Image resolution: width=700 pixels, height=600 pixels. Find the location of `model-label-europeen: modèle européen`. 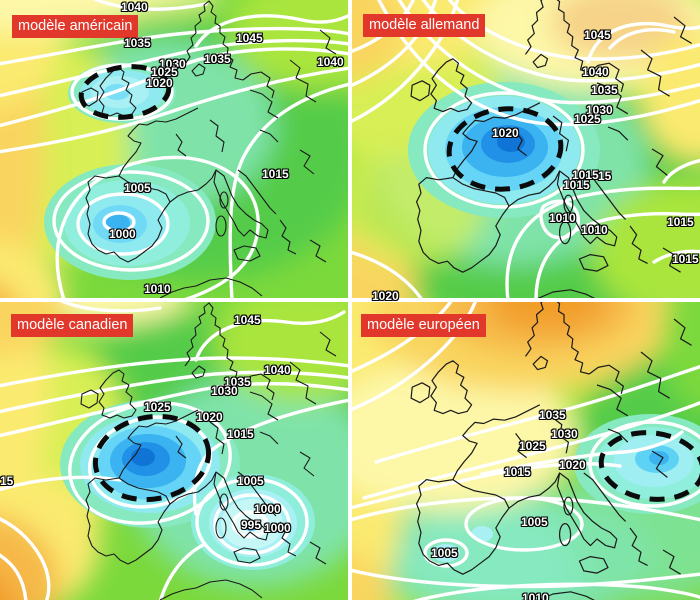

model-label-europeen: modèle européen is located at coordinates (423, 326).